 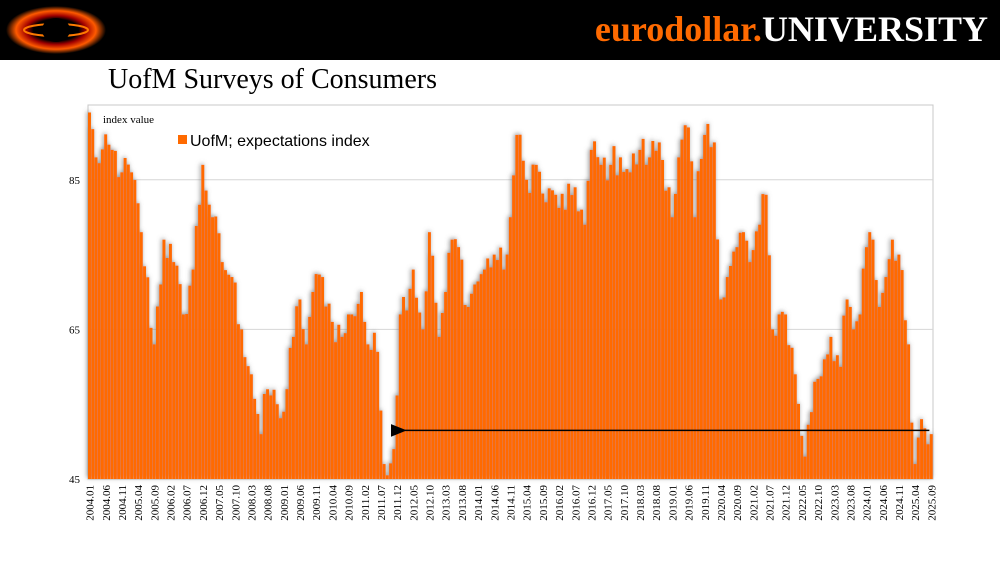 I want to click on x-tick-label: 2011.12, so click(x=398, y=502).